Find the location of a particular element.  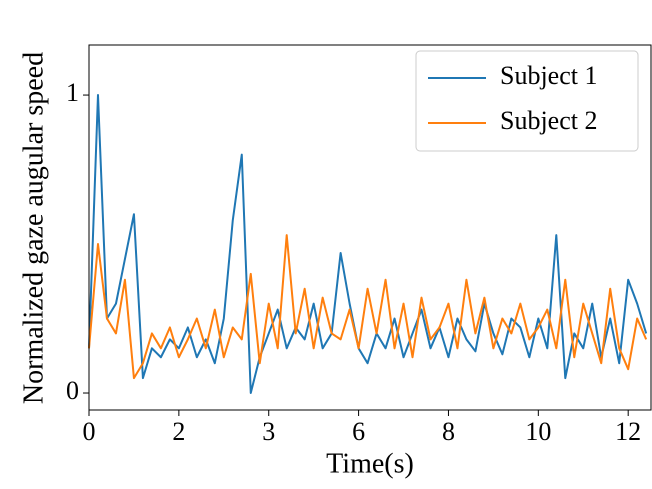

legend-label: Subject 2 is located at coordinates (549, 120).